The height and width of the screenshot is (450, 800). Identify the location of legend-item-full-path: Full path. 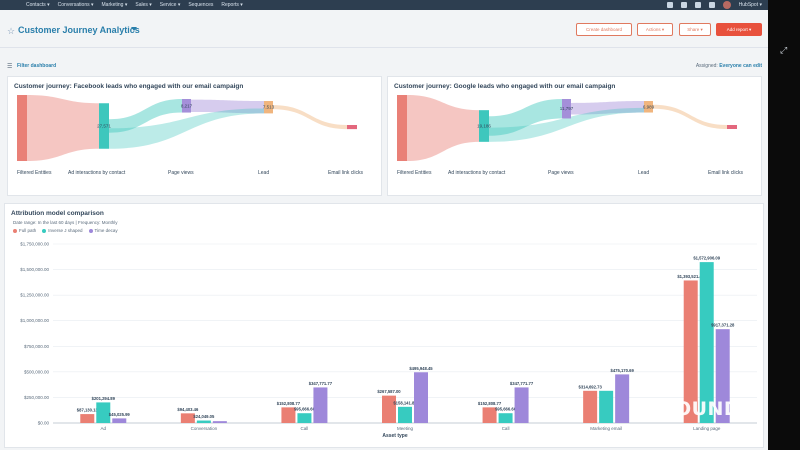
(24, 230).